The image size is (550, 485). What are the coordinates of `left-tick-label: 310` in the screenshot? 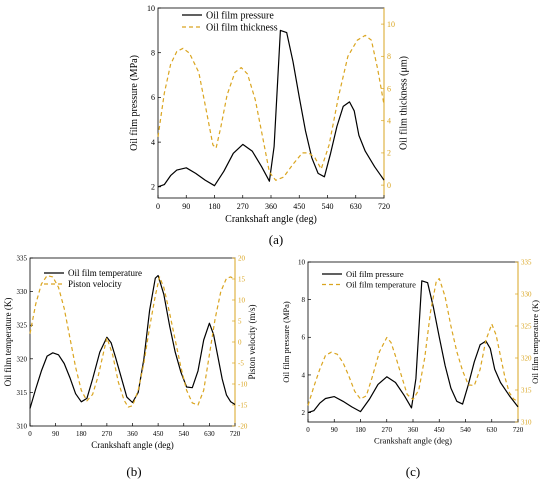 It's located at (22, 426).